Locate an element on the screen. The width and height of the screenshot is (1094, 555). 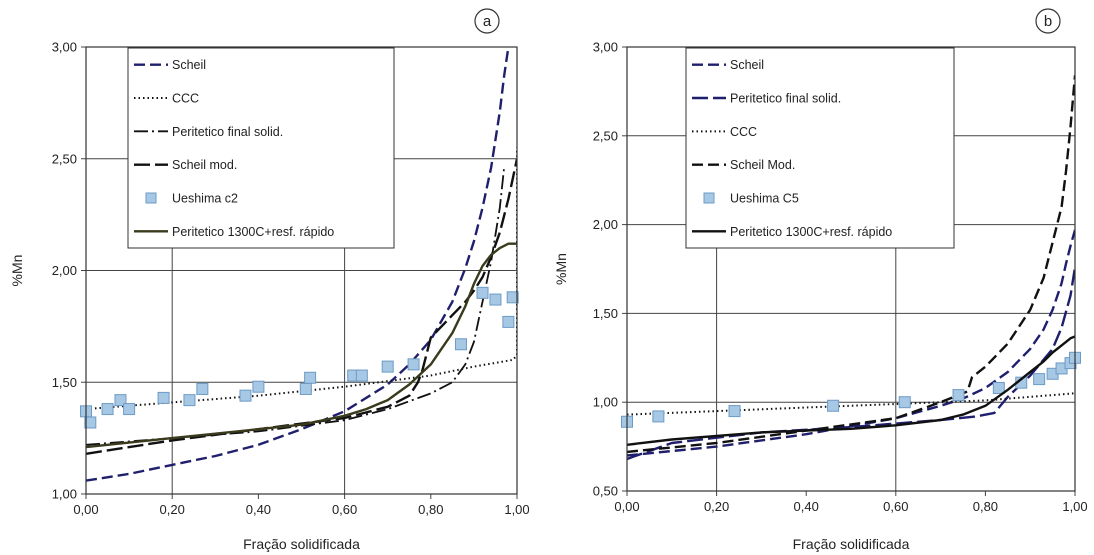
panel-badge-label: a is located at coordinates (487, 21).